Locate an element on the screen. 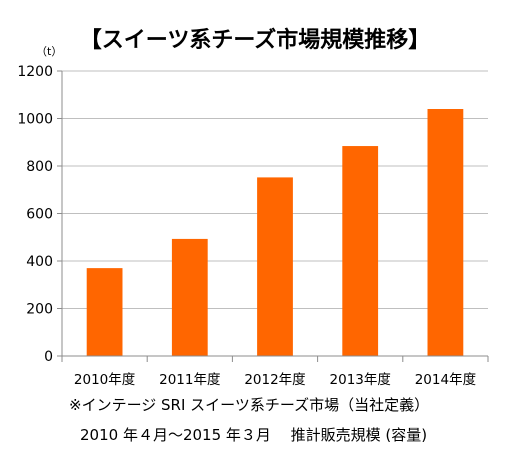  x-tick-label: 2010年度 is located at coordinates (104, 380).